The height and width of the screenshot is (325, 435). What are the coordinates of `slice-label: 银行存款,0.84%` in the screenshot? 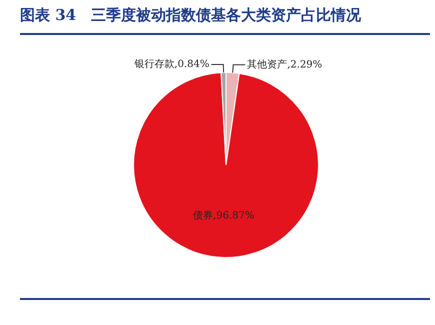 It's located at (171, 64).